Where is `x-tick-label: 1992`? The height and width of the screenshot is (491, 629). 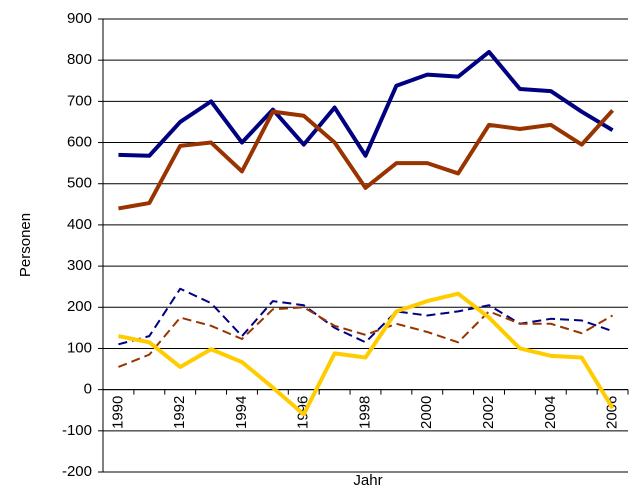
x-tick-label: 1992 is located at coordinates (179, 412).